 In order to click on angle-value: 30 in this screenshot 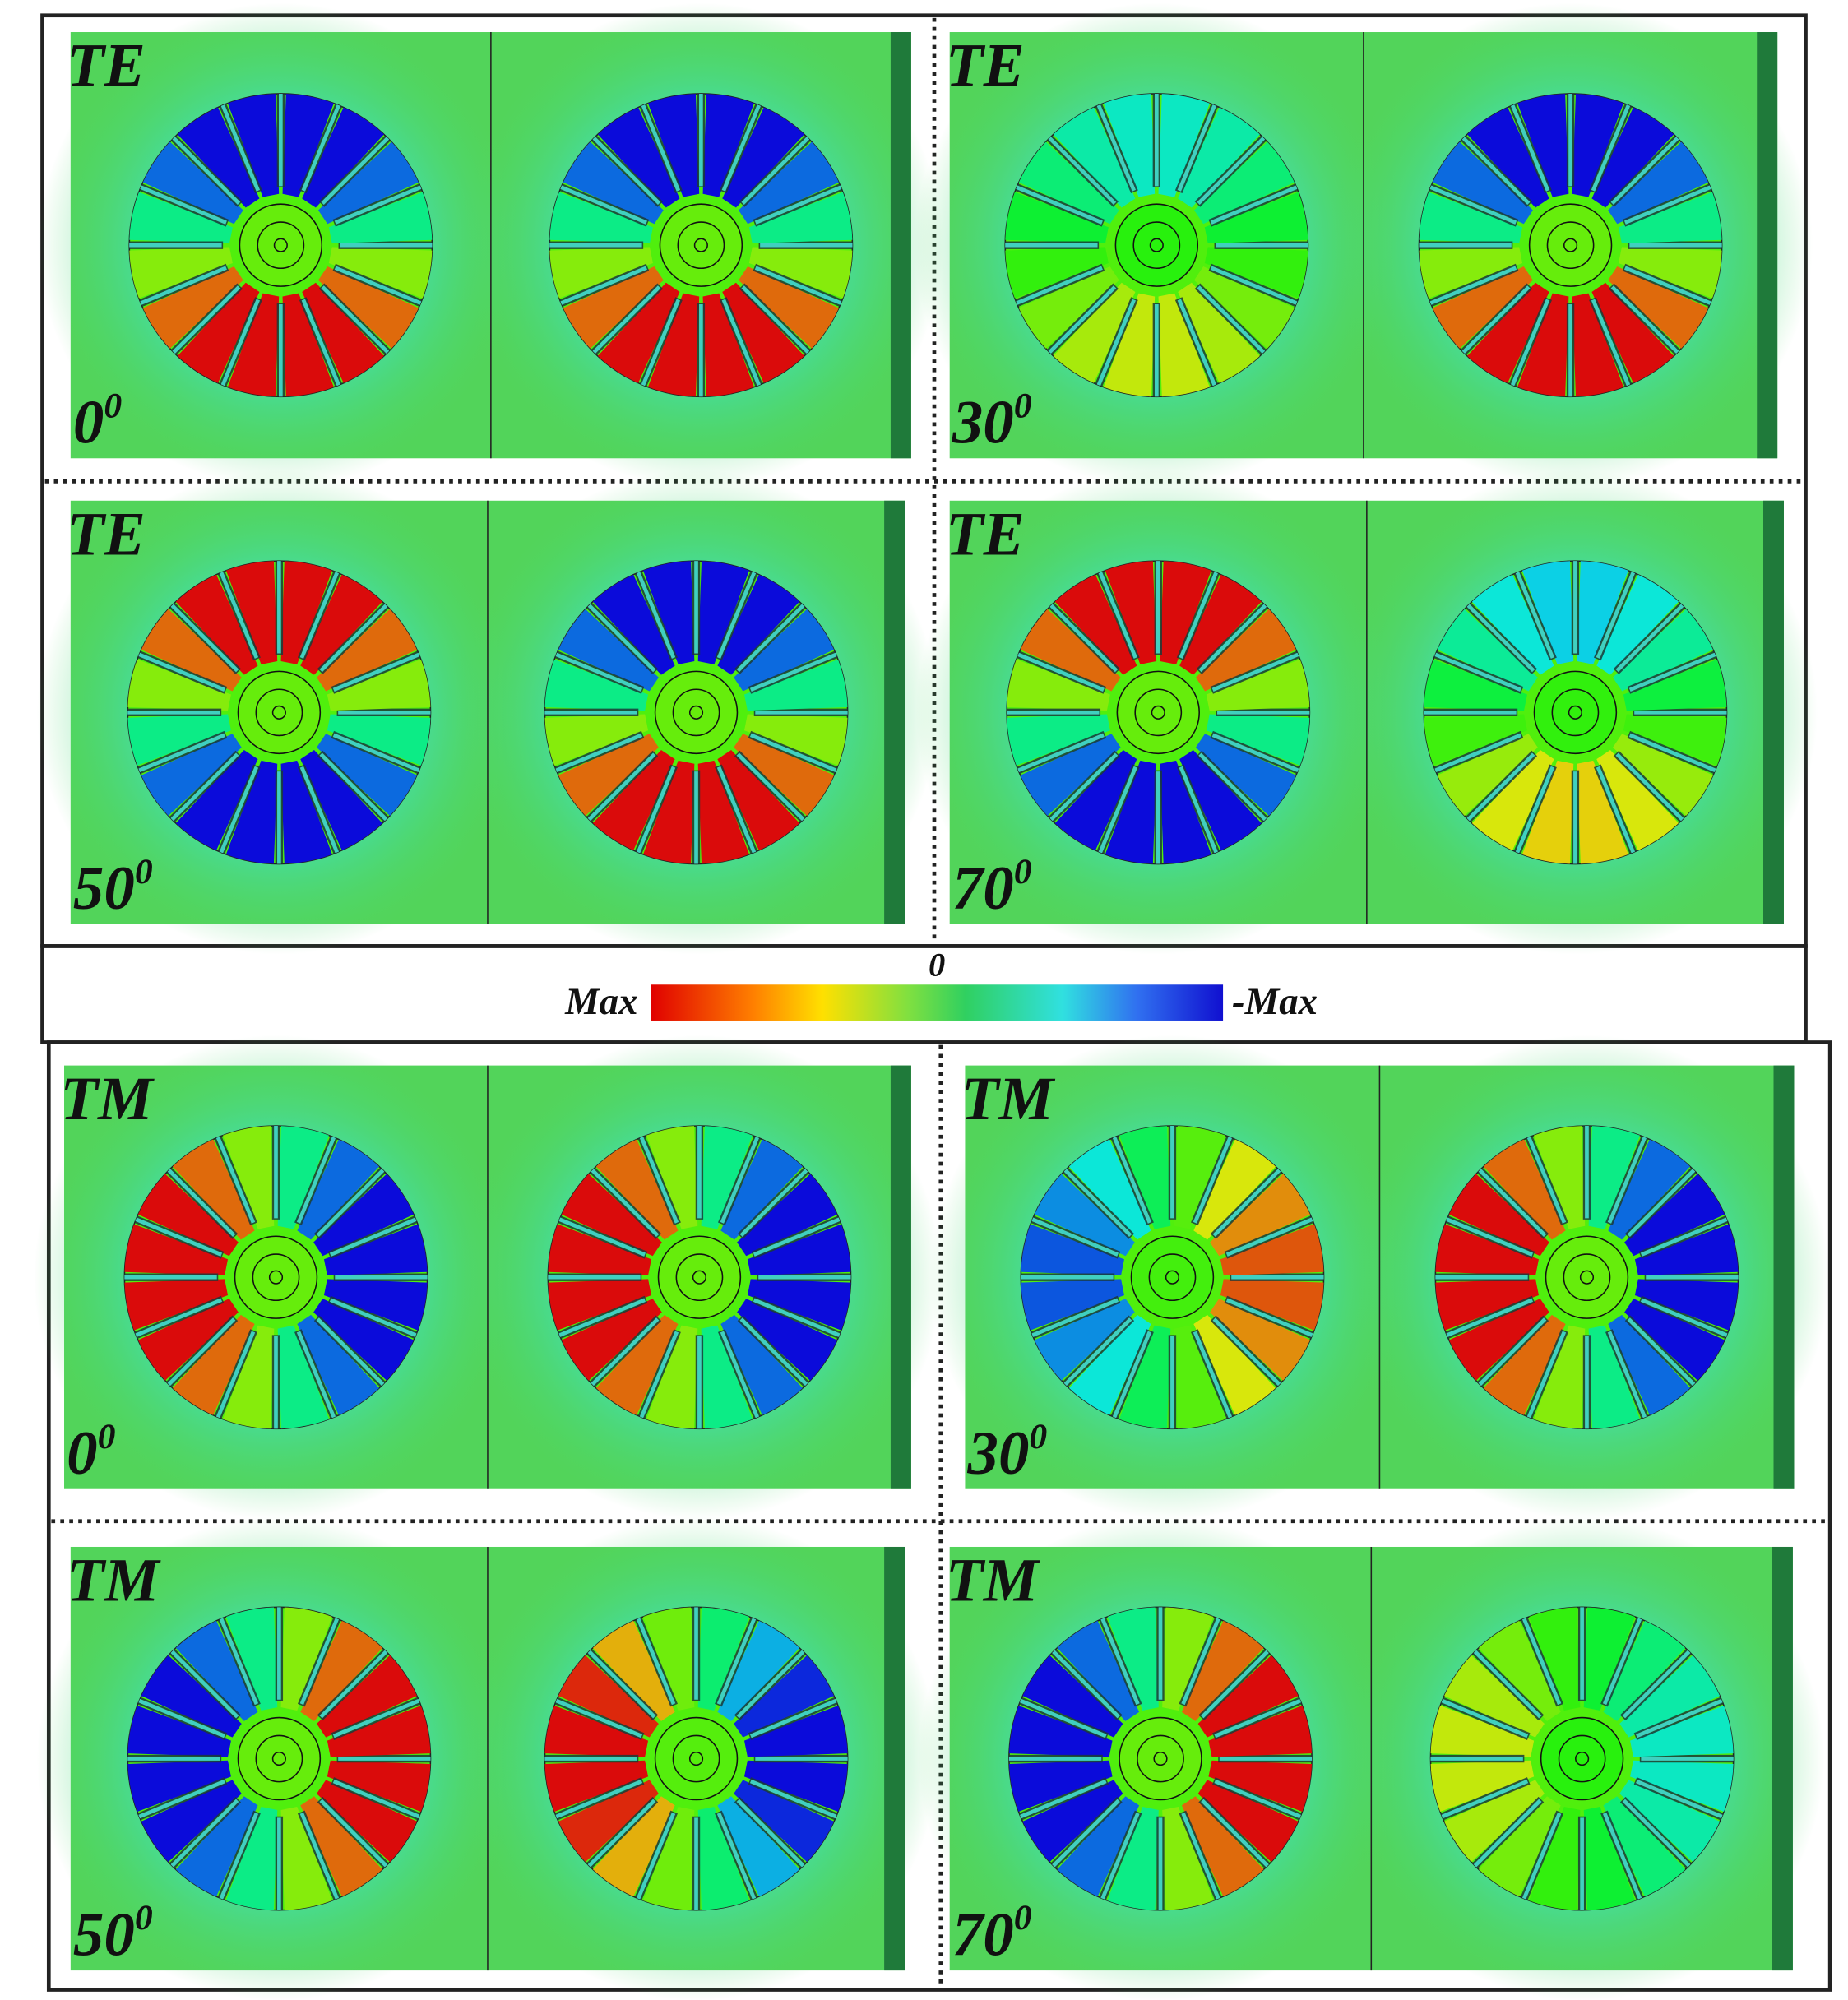, I will do `click(998, 1453)`.